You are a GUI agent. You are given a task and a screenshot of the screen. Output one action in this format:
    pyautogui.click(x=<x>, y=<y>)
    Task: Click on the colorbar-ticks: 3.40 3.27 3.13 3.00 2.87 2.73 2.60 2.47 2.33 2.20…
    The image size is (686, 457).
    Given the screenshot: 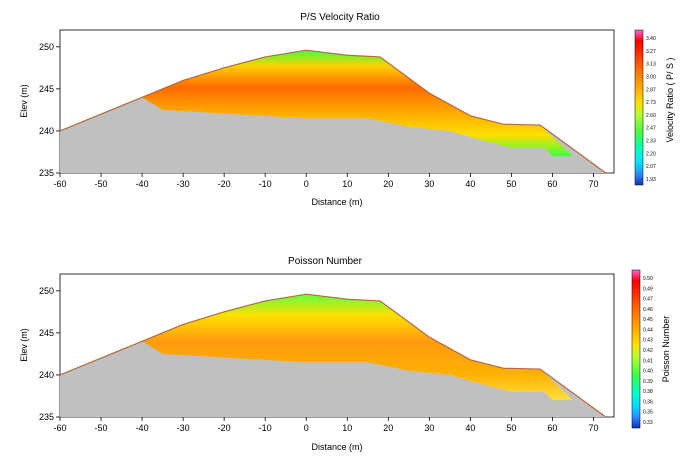 What is the action you would take?
    pyautogui.click(x=651, y=109)
    